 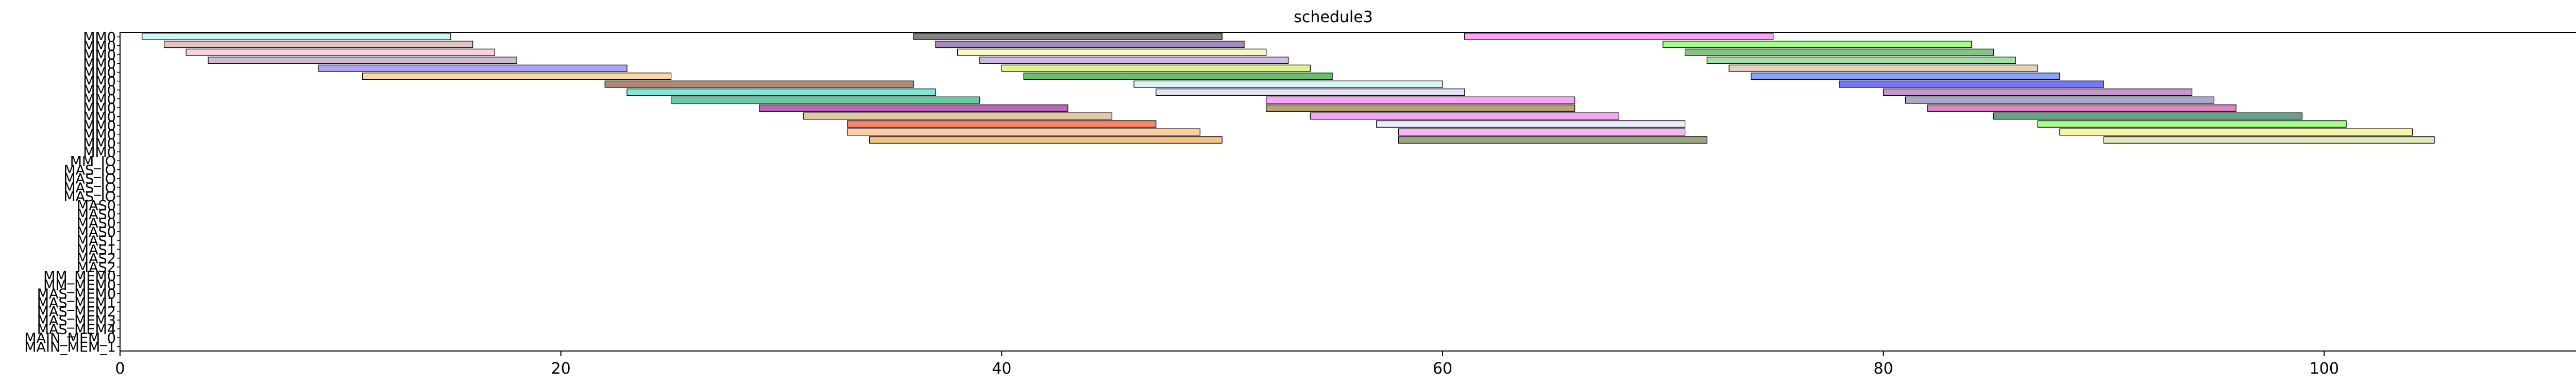 What do you see at coordinates (99, 108) in the screenshot?
I see `y-tick-label-8: MM0` at bounding box center [99, 108].